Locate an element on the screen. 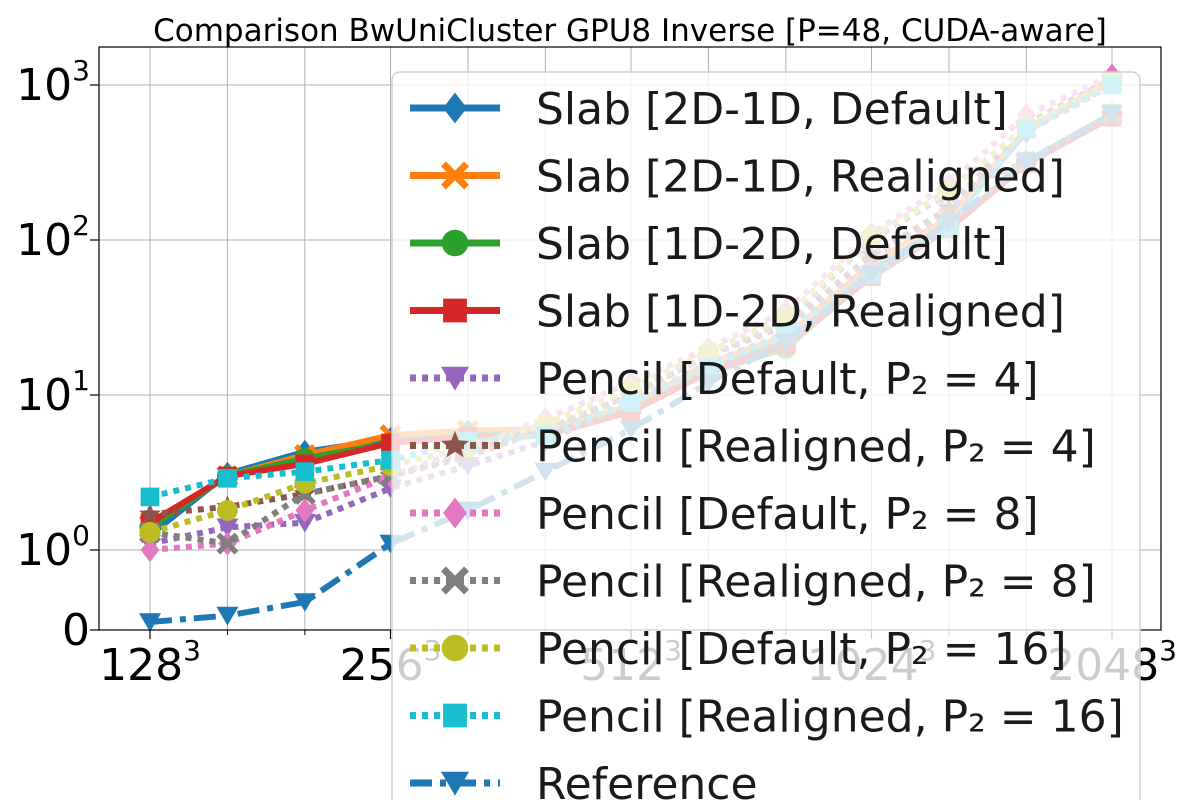  legend-label: Pencil [Default, P₂ = 4] is located at coordinates (787, 379).